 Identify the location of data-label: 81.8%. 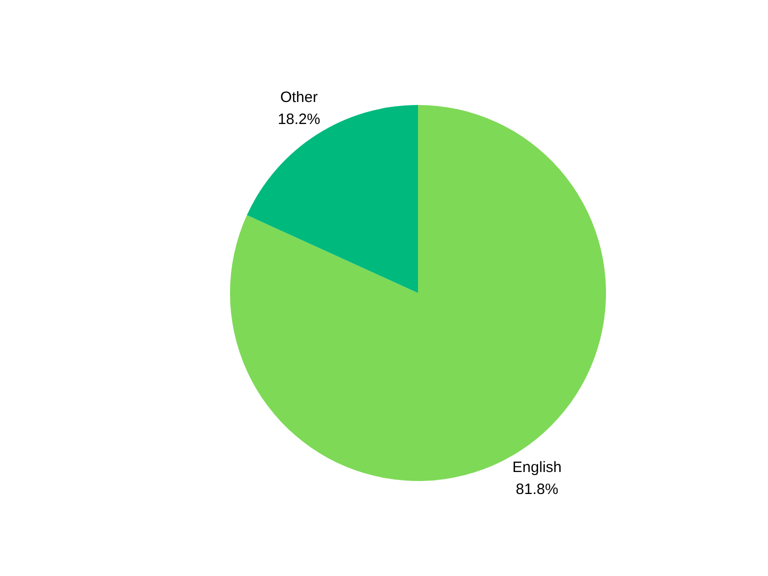
(537, 489).